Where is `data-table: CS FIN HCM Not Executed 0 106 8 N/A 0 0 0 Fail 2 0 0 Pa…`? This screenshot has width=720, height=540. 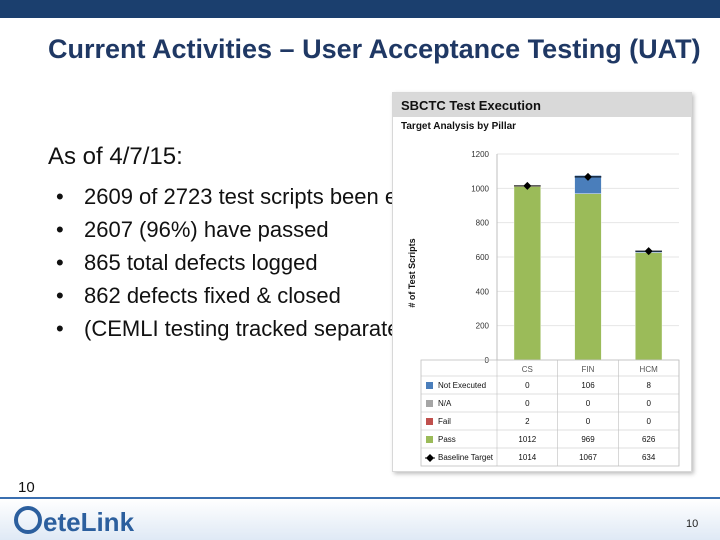 data-table: CS FIN HCM Not Executed 0 106 8 N/A 0 0 0 Fail 2 0 0 Pa… is located at coordinates (550, 413).